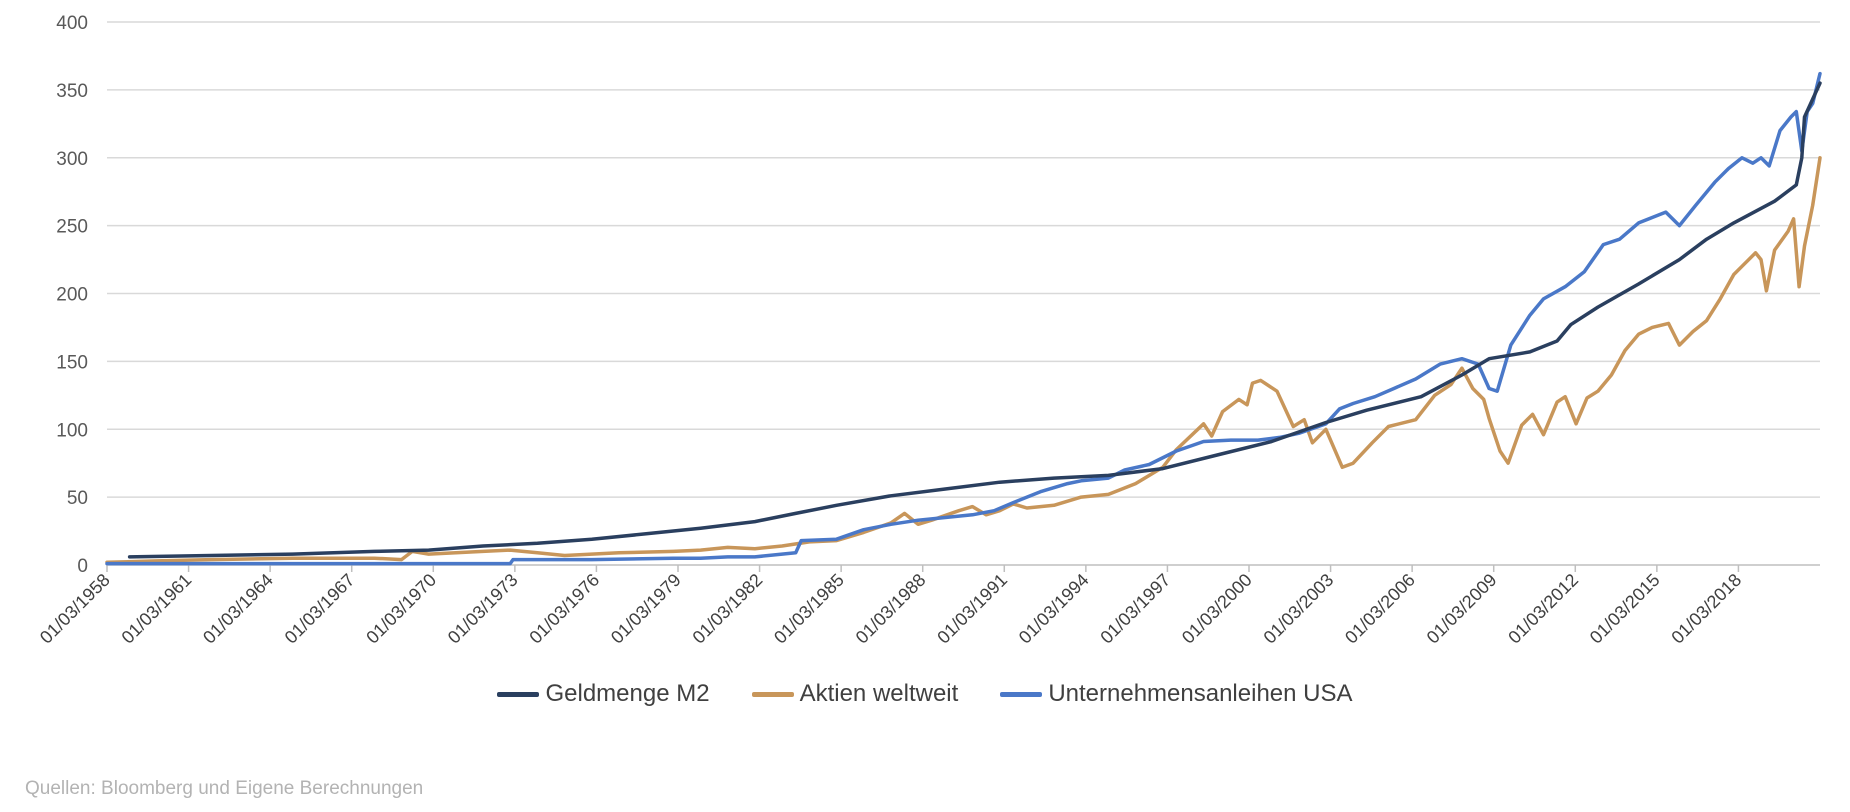 The width and height of the screenshot is (1850, 812). Describe the element at coordinates (1054, 609) in the screenshot. I see `x-tick-label: 01/03/1994` at that location.